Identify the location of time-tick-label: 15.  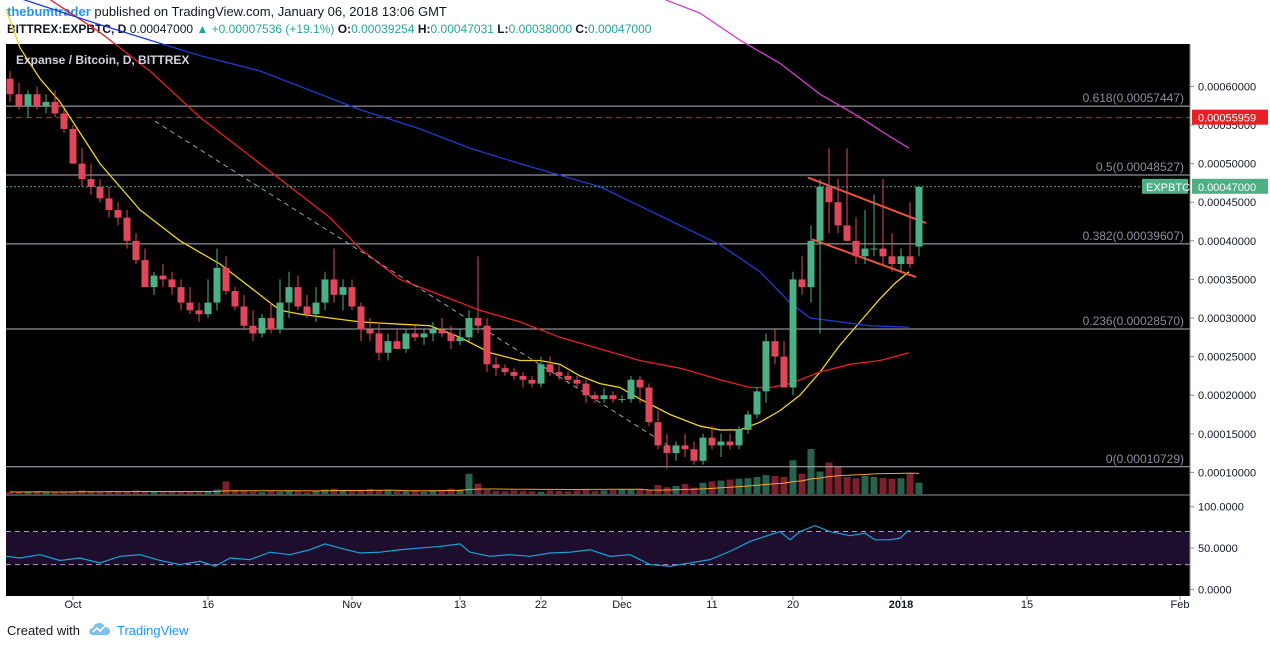
(1027, 605).